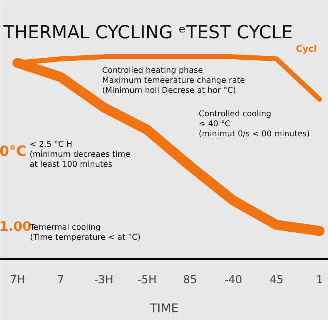 This screenshot has height=320, width=328. I want to click on x-tick-label: -3H, so click(104, 280).